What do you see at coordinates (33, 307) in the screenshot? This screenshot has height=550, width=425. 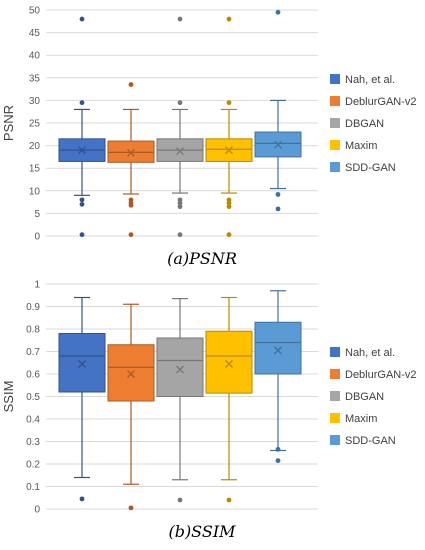 I see `y-tick-label: 0.9` at bounding box center [33, 307].